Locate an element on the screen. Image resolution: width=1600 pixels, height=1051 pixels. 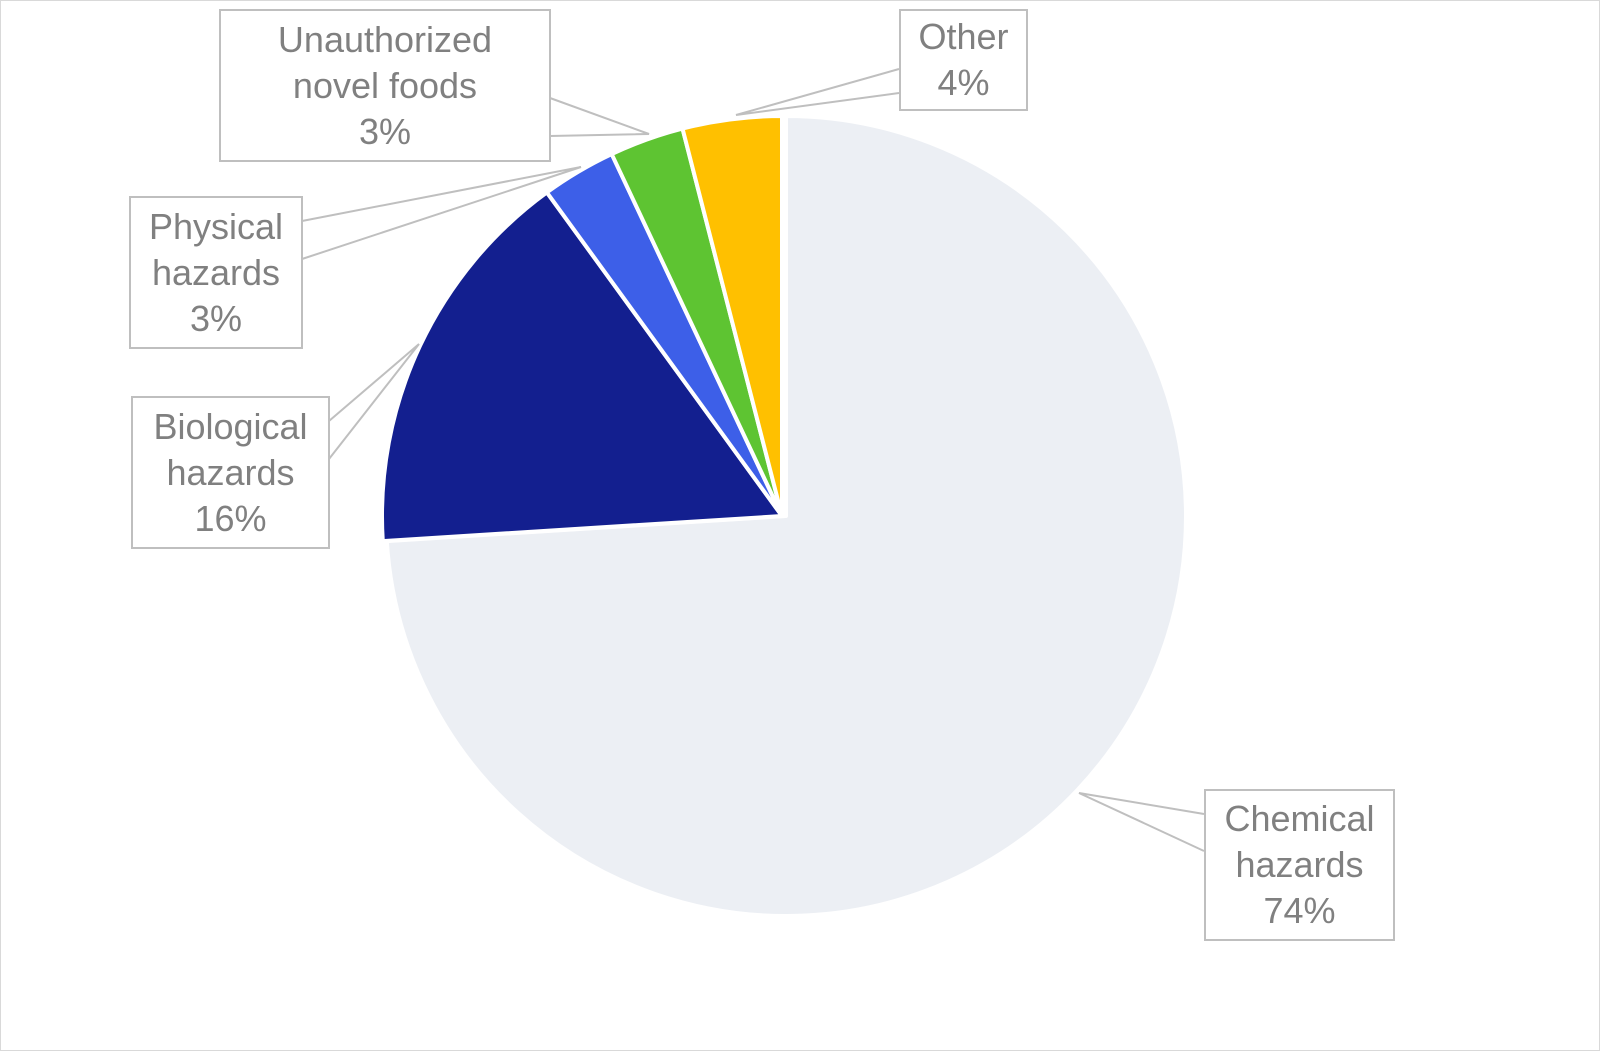
label-value: 4% is located at coordinates (963, 82).